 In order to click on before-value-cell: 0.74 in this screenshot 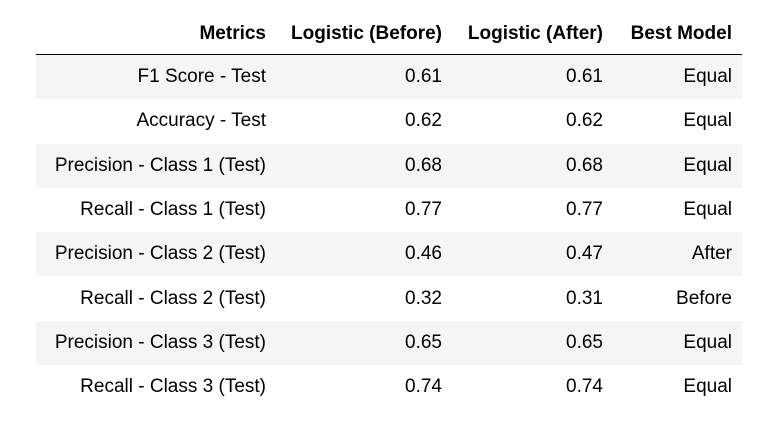, I will do `click(364, 387)`.